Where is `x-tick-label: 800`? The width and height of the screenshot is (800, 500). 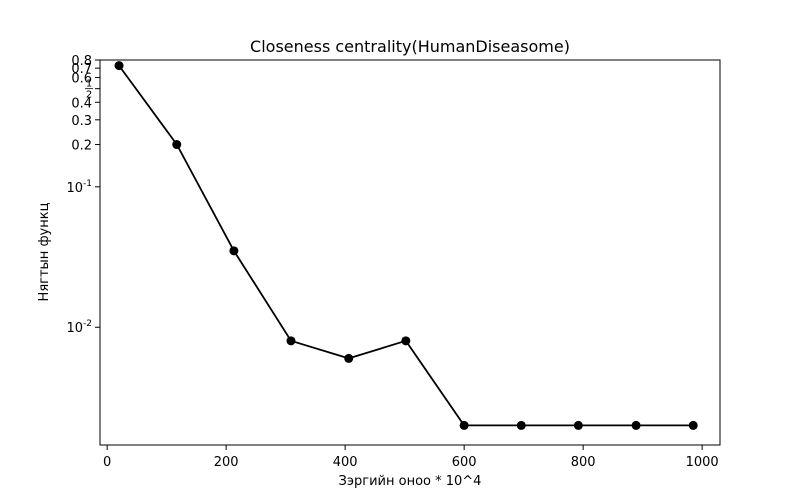 x-tick-label: 800 is located at coordinates (583, 462).